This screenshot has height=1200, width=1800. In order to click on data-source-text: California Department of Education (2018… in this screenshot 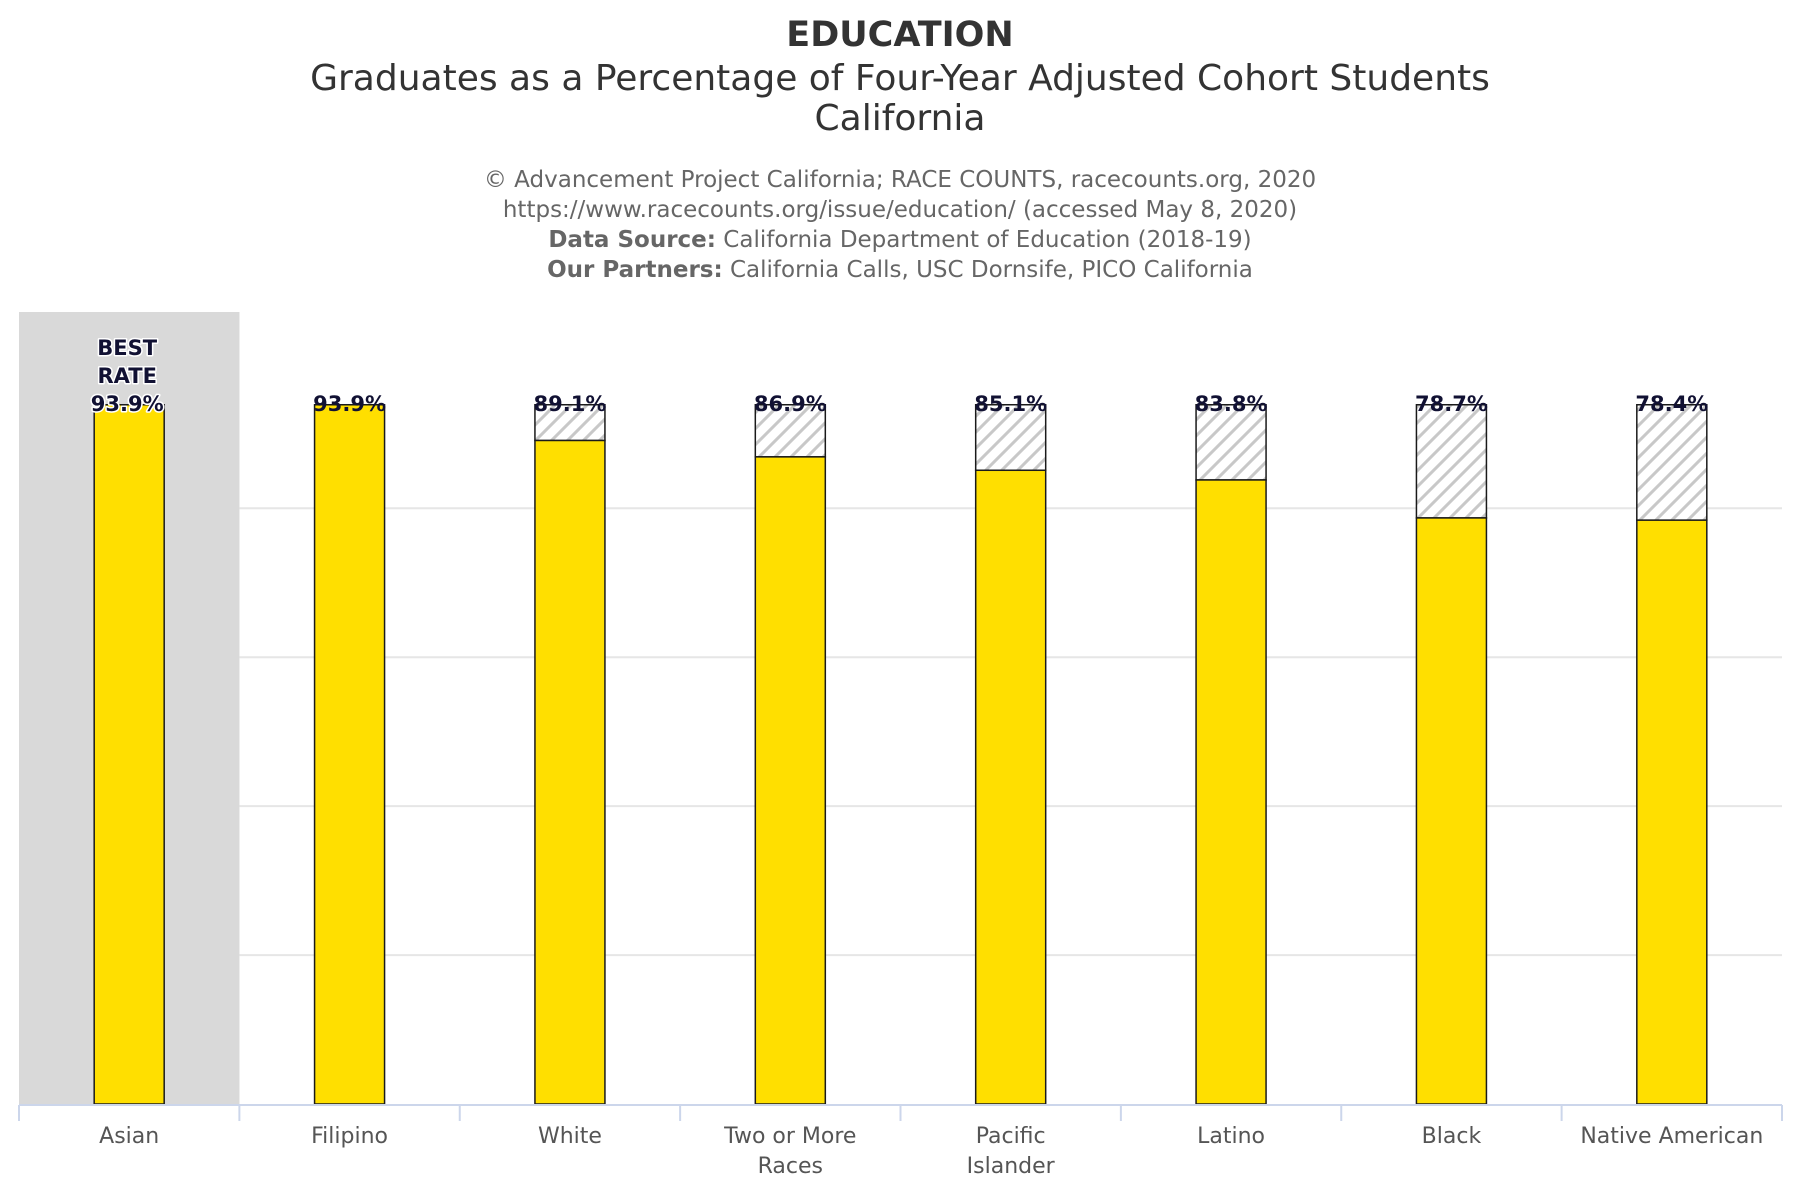, I will do `click(984, 240)`.